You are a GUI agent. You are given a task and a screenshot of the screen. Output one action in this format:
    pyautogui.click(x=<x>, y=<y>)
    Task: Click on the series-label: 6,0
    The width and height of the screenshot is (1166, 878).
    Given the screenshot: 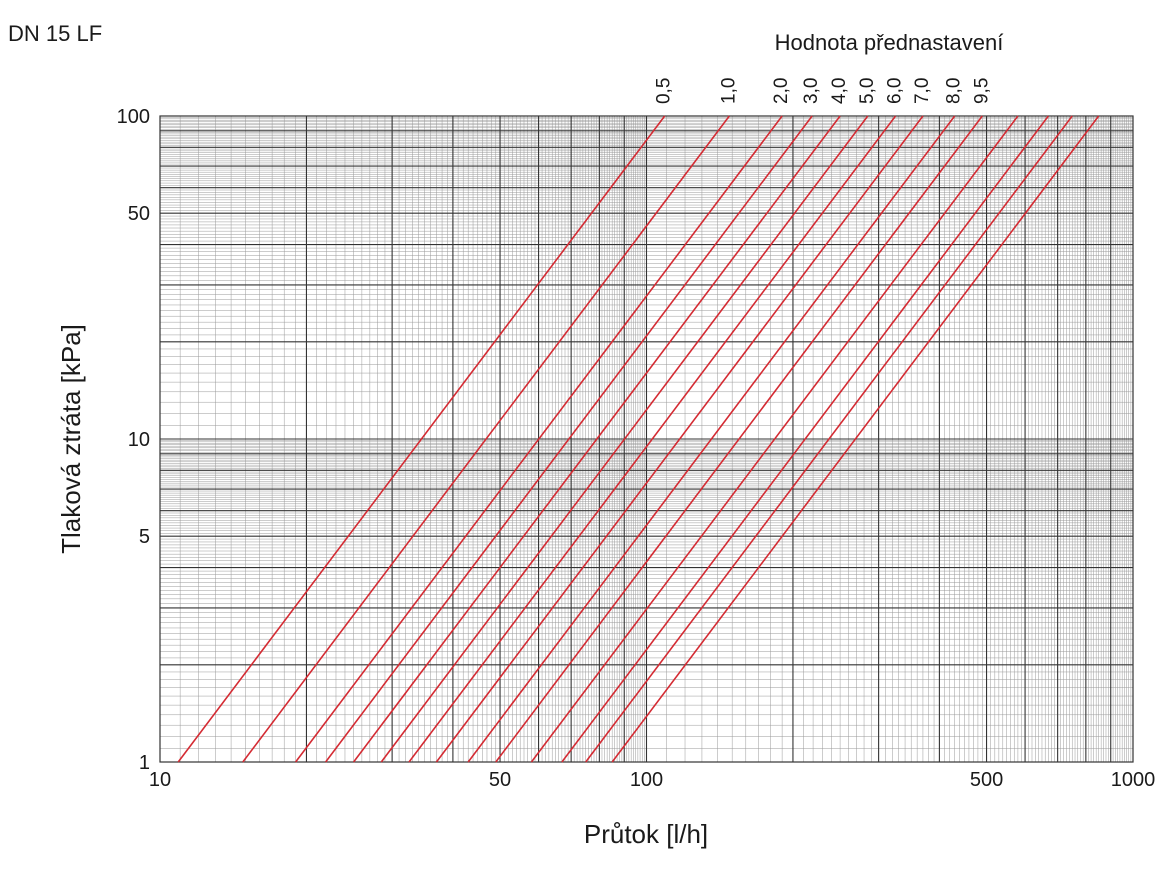 What is the action you would take?
    pyautogui.click(x=895, y=91)
    